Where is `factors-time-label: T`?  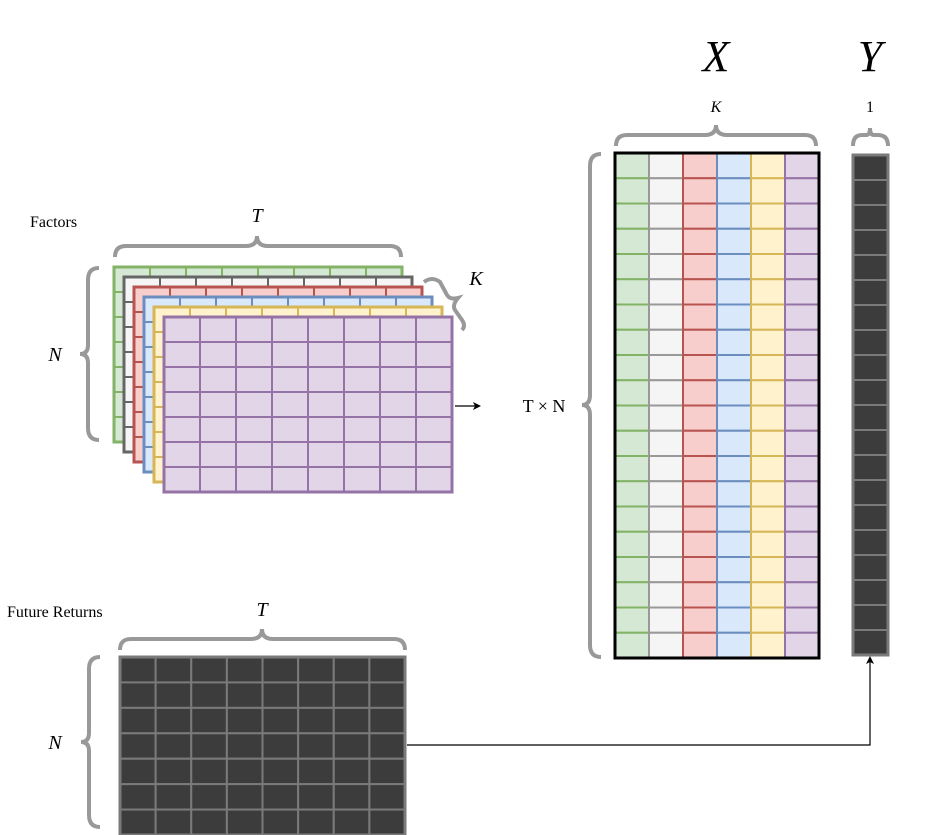 factors-time-label: T is located at coordinates (257, 216).